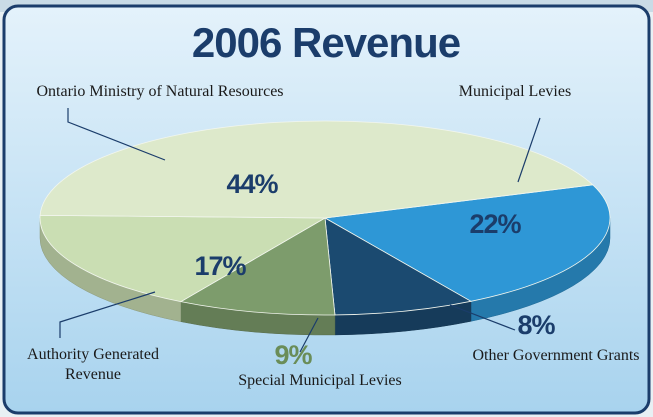 This screenshot has height=417, width=653. I want to click on value-label: 17%, so click(220, 266).